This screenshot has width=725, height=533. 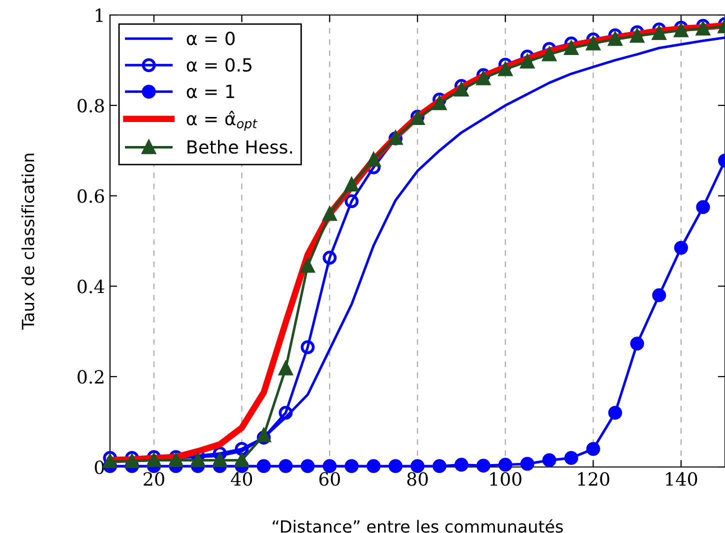 What do you see at coordinates (91, 377) in the screenshot?
I see `y-tick-label: 0.2` at bounding box center [91, 377].